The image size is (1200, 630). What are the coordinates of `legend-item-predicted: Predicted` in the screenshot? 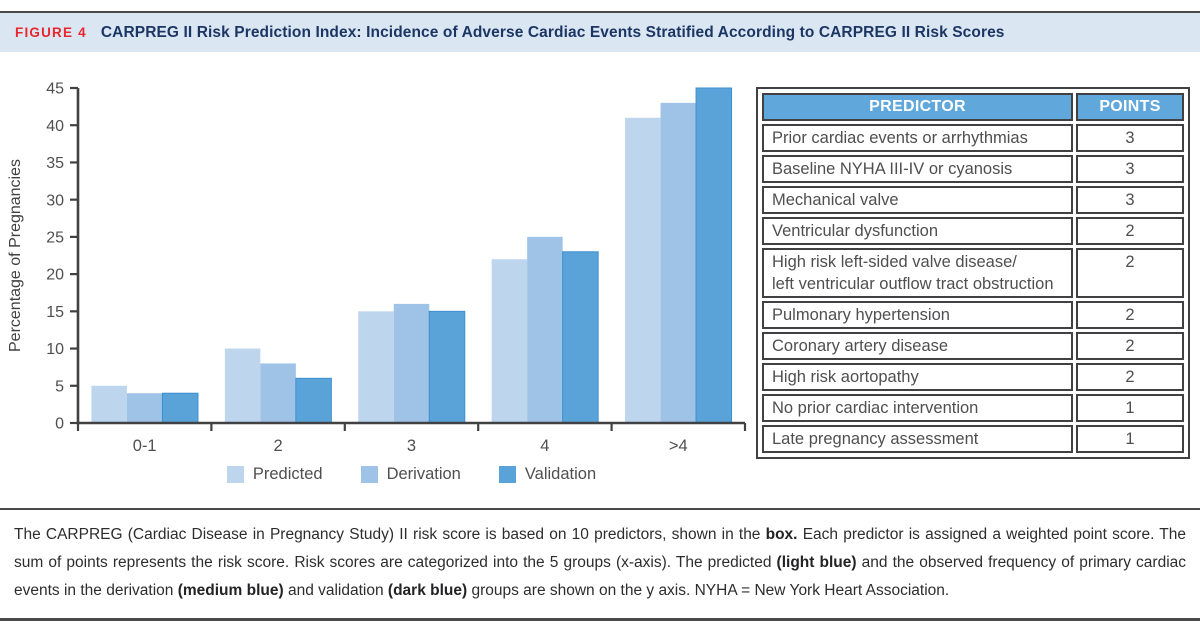 It's located at (274, 474).